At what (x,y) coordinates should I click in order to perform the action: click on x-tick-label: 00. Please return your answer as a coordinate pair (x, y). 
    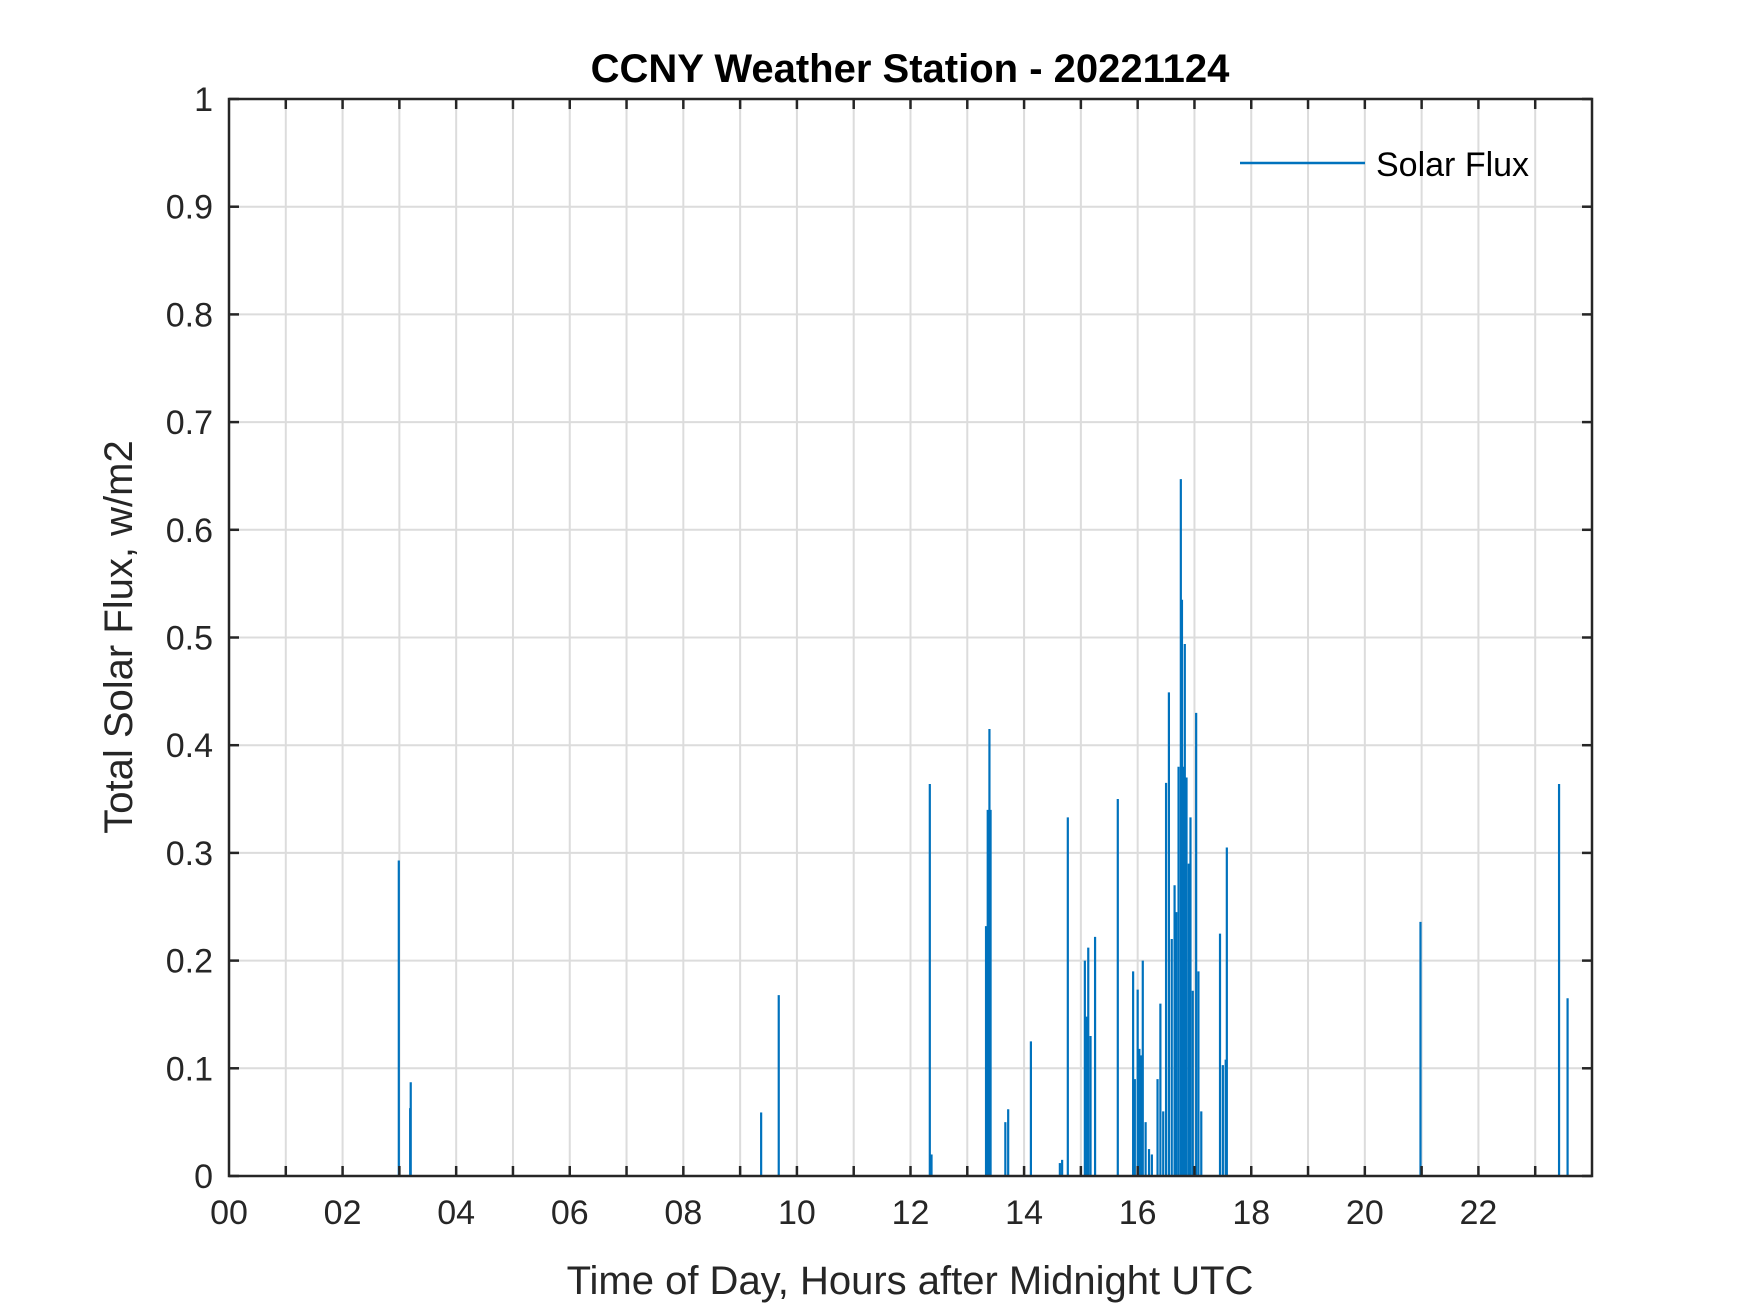
    Looking at the image, I should click on (229, 1213).